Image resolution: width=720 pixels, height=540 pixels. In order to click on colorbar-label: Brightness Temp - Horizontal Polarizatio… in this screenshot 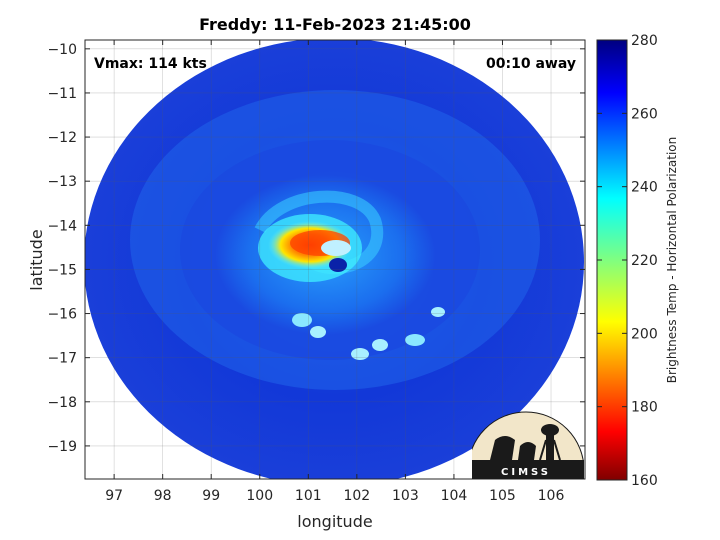, I will do `click(672, 260)`.